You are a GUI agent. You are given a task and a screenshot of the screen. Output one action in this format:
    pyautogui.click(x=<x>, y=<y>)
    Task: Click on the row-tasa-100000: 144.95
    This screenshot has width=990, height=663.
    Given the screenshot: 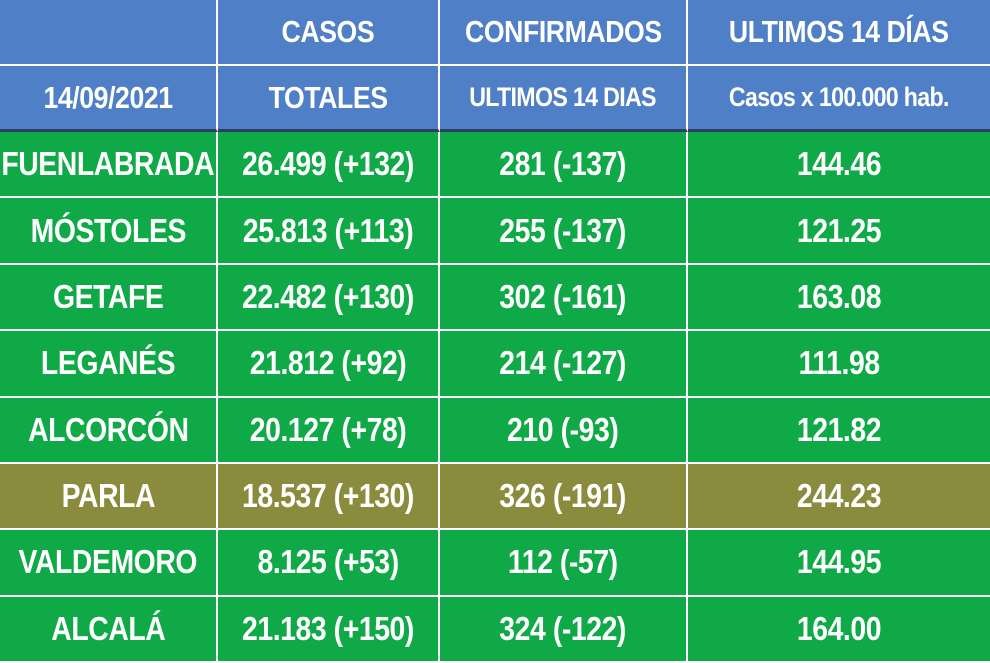 What is the action you would take?
    pyautogui.click(x=839, y=563)
    